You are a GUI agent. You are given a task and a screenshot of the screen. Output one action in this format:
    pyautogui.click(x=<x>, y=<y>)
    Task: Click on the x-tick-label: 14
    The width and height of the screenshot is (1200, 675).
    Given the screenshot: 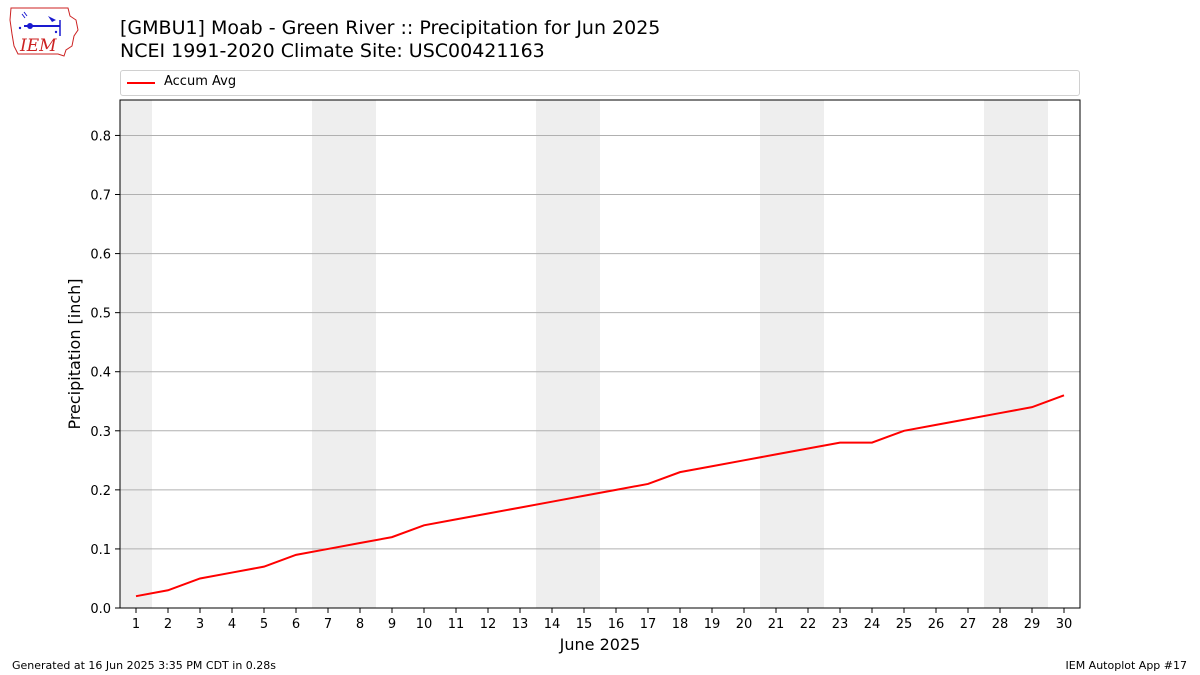 What is the action you would take?
    pyautogui.click(x=552, y=624)
    